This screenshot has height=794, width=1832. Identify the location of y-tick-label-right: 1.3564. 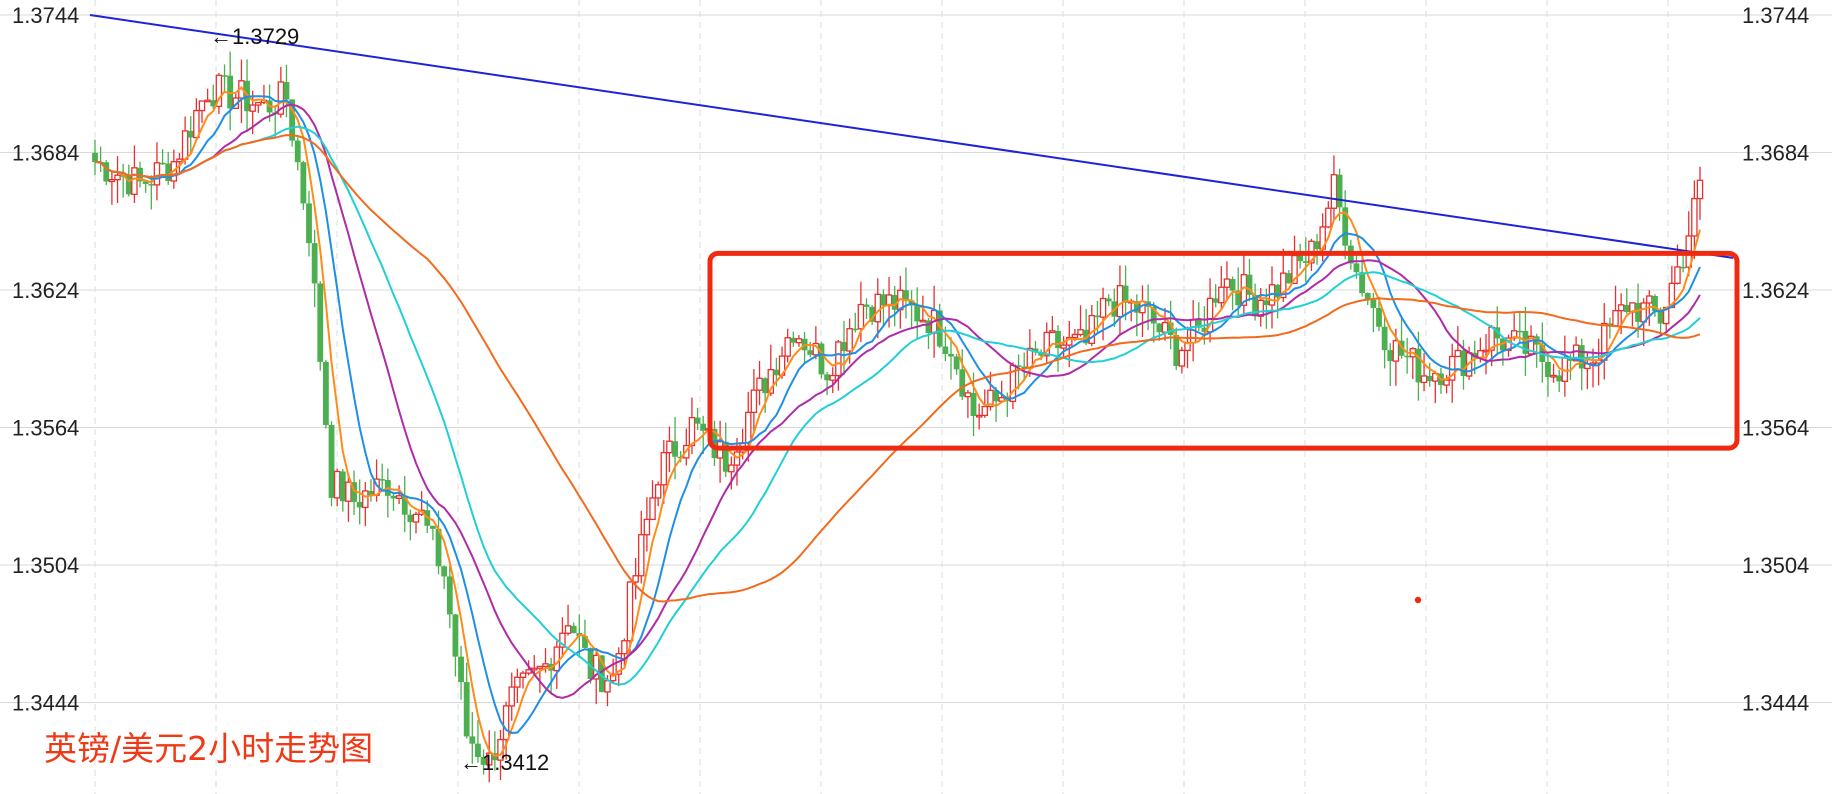
(1775, 428).